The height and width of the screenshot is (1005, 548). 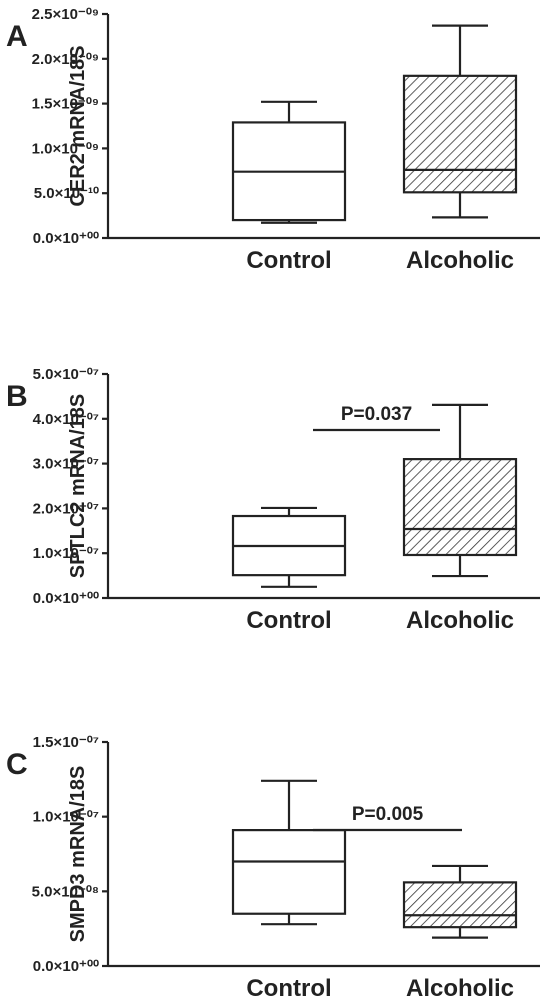 I want to click on y-tick-label: 5.0×10⁻⁰⁸, so click(x=65, y=891).